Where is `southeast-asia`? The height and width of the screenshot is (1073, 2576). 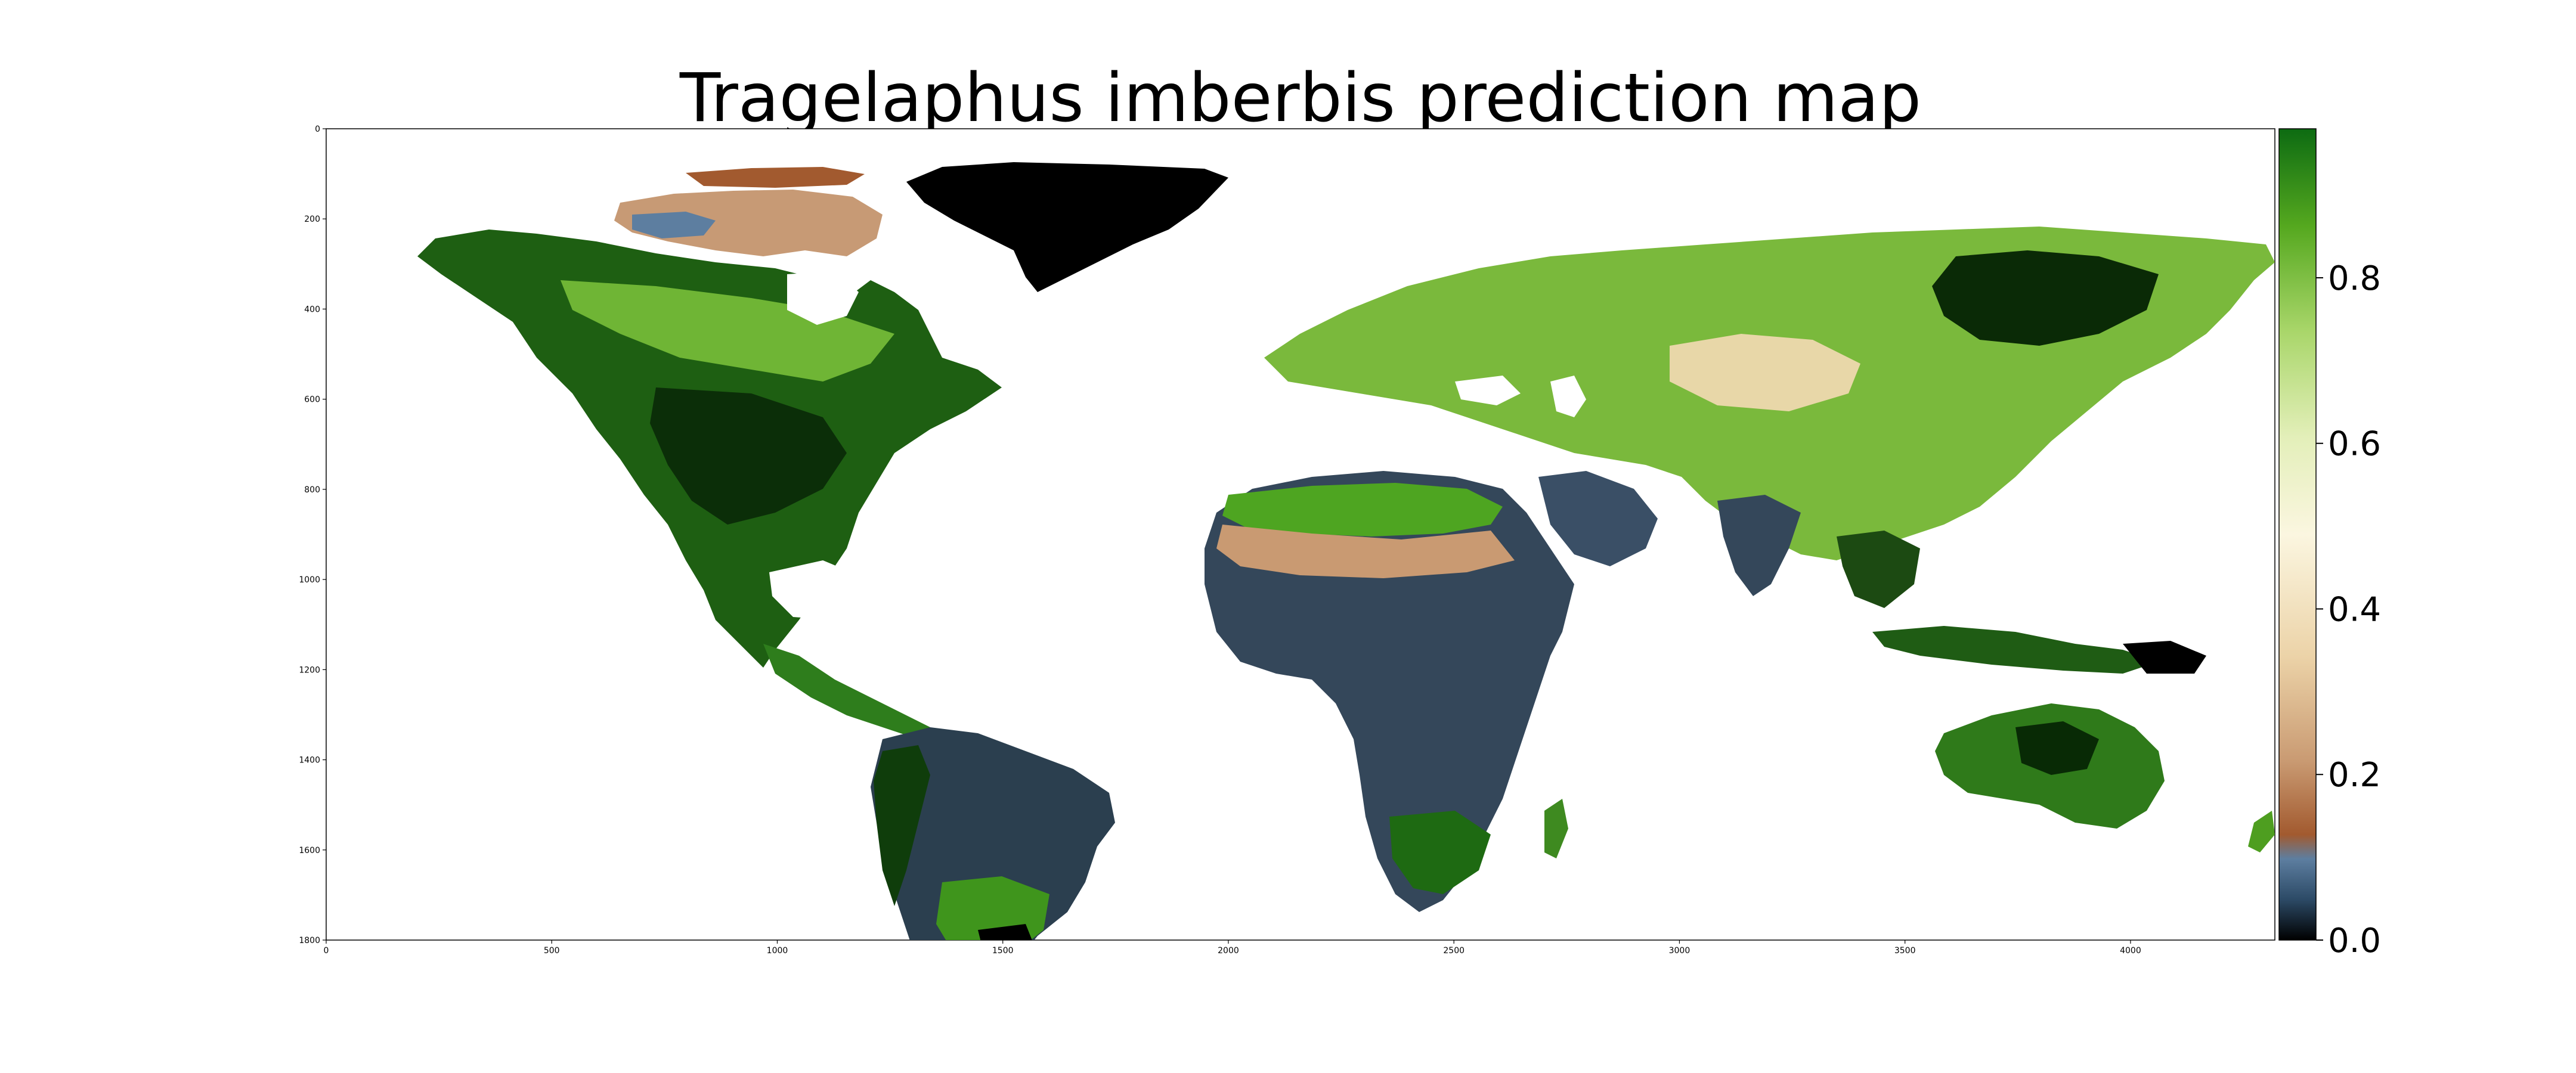
southeast-asia is located at coordinates (1879, 569).